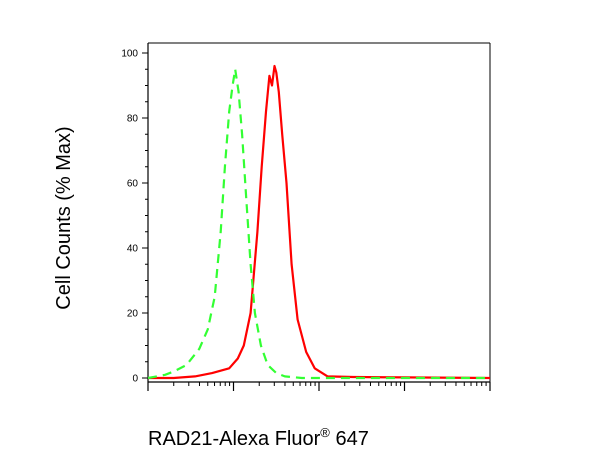 This screenshot has width=598, height=463. I want to click on y-tick-label: 0, so click(135, 379).